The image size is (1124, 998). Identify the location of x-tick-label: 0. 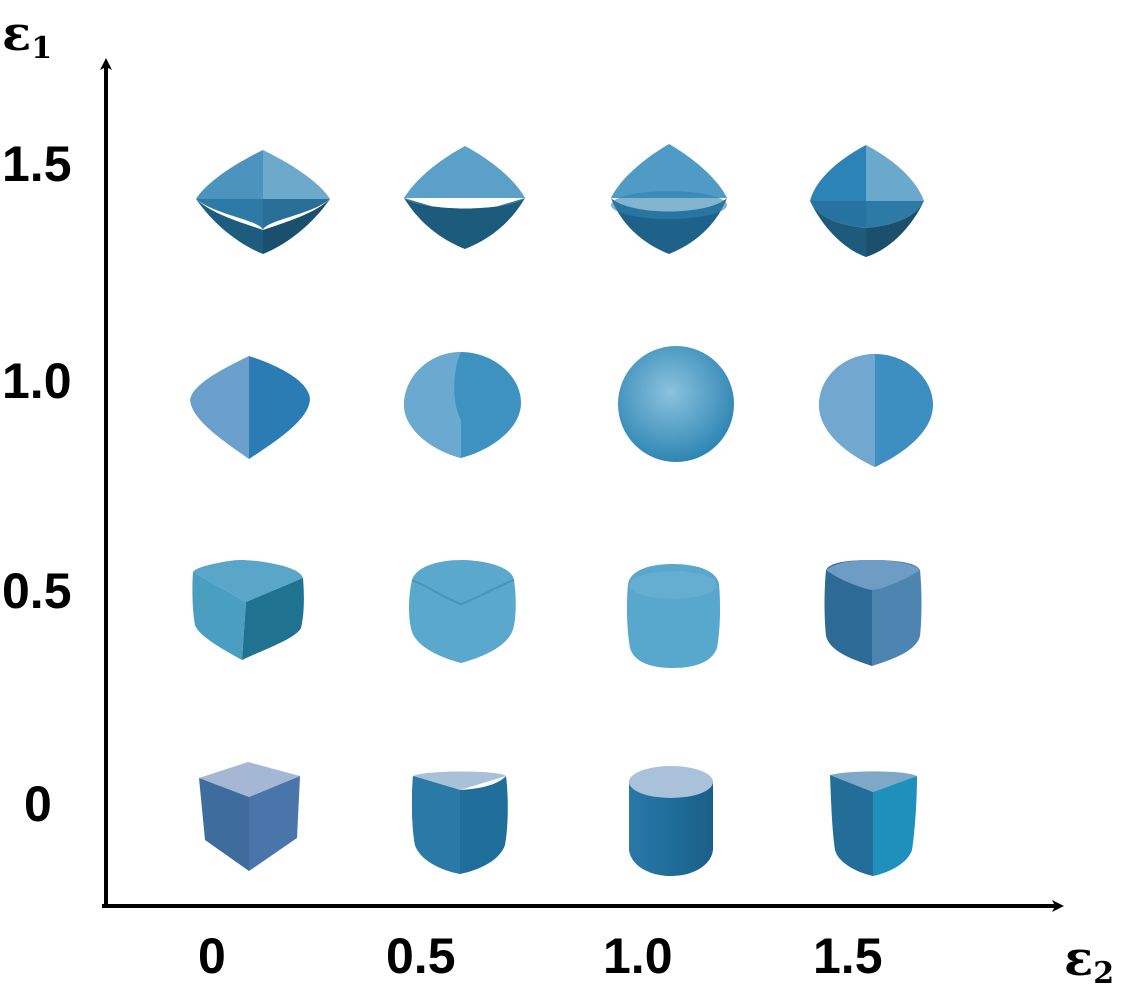
(212, 956).